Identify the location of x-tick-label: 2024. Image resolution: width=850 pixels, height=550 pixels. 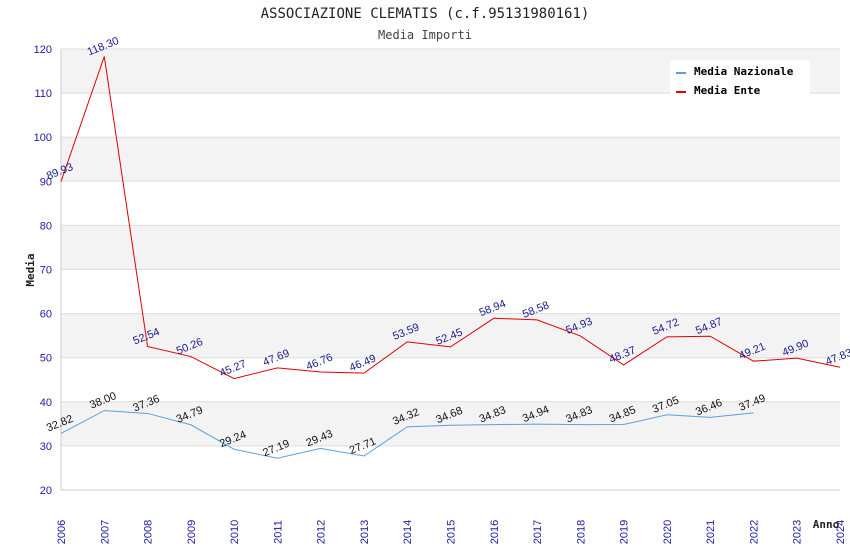
(841, 532).